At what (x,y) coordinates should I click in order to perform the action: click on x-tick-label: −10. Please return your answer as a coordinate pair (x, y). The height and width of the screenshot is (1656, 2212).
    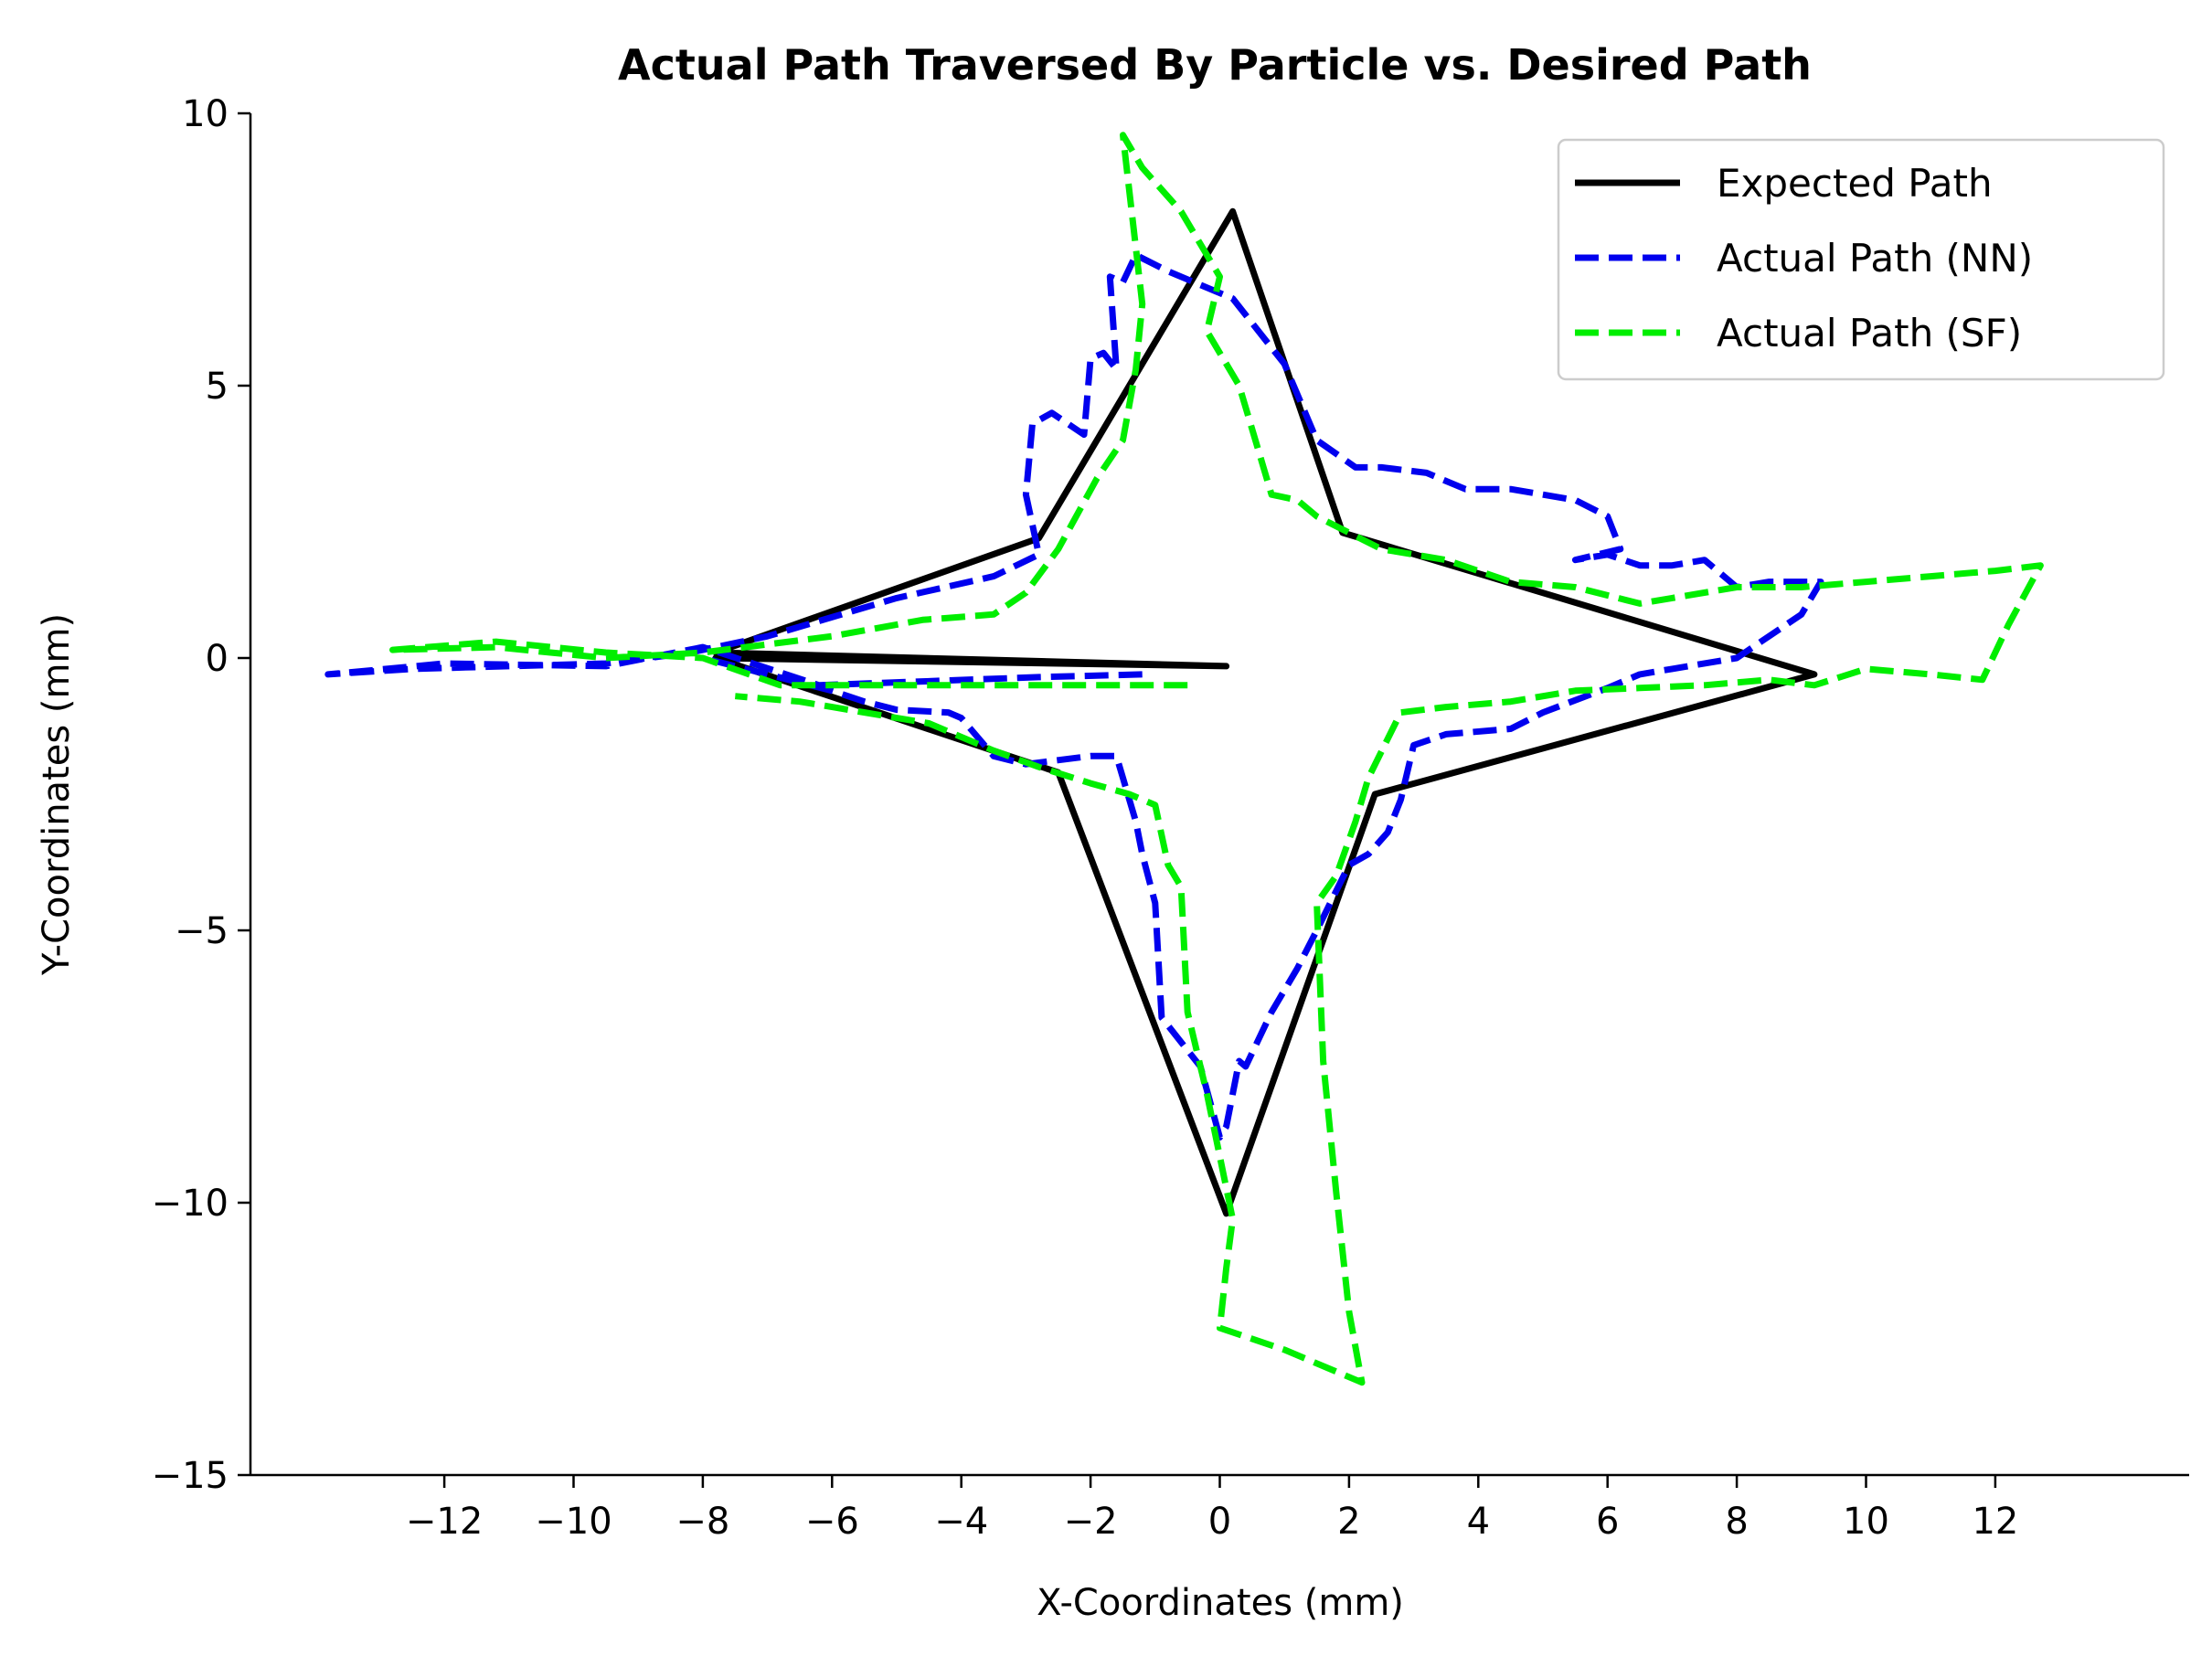
    Looking at the image, I should click on (573, 1522).